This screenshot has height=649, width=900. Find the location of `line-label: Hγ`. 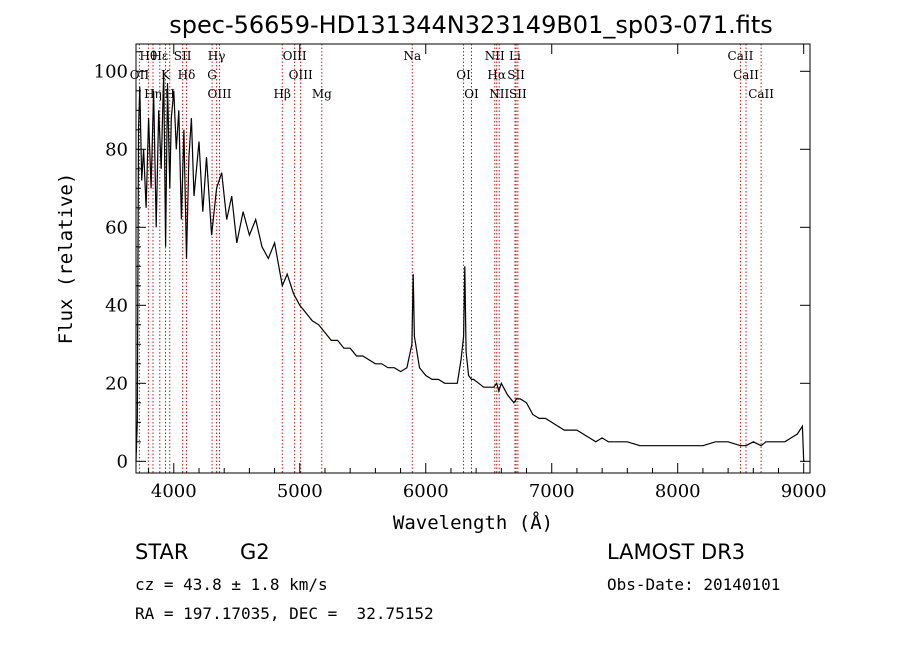

line-label: Hγ is located at coordinates (217, 56).